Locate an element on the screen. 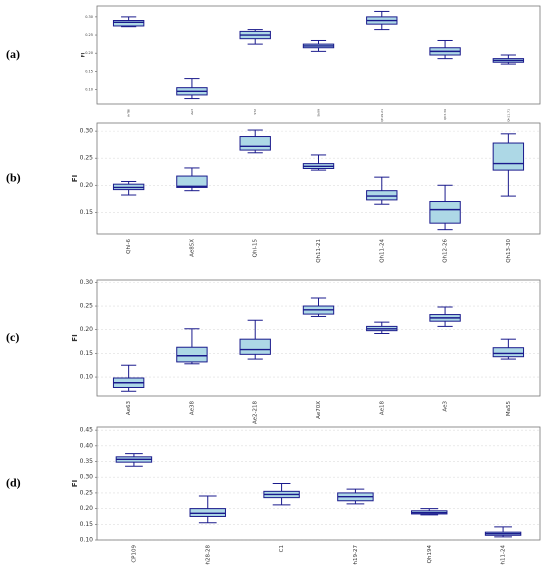  x-tick-label: Ma55 is located at coordinates (509, 409).